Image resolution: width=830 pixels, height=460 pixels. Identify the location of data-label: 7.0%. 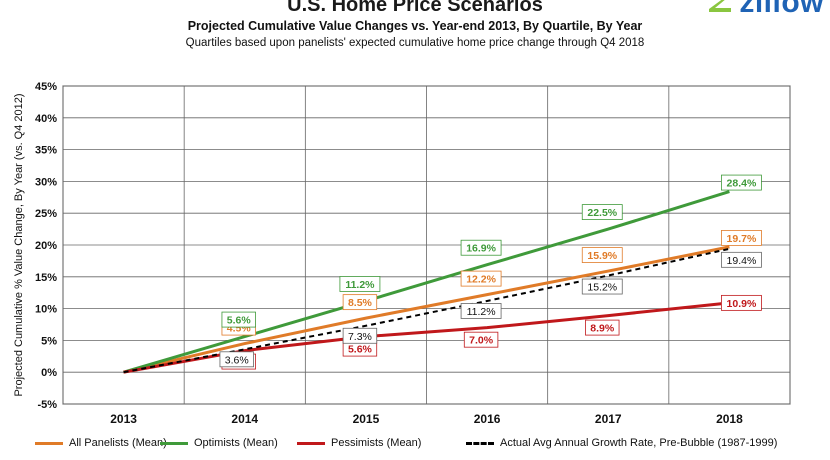
(481, 341).